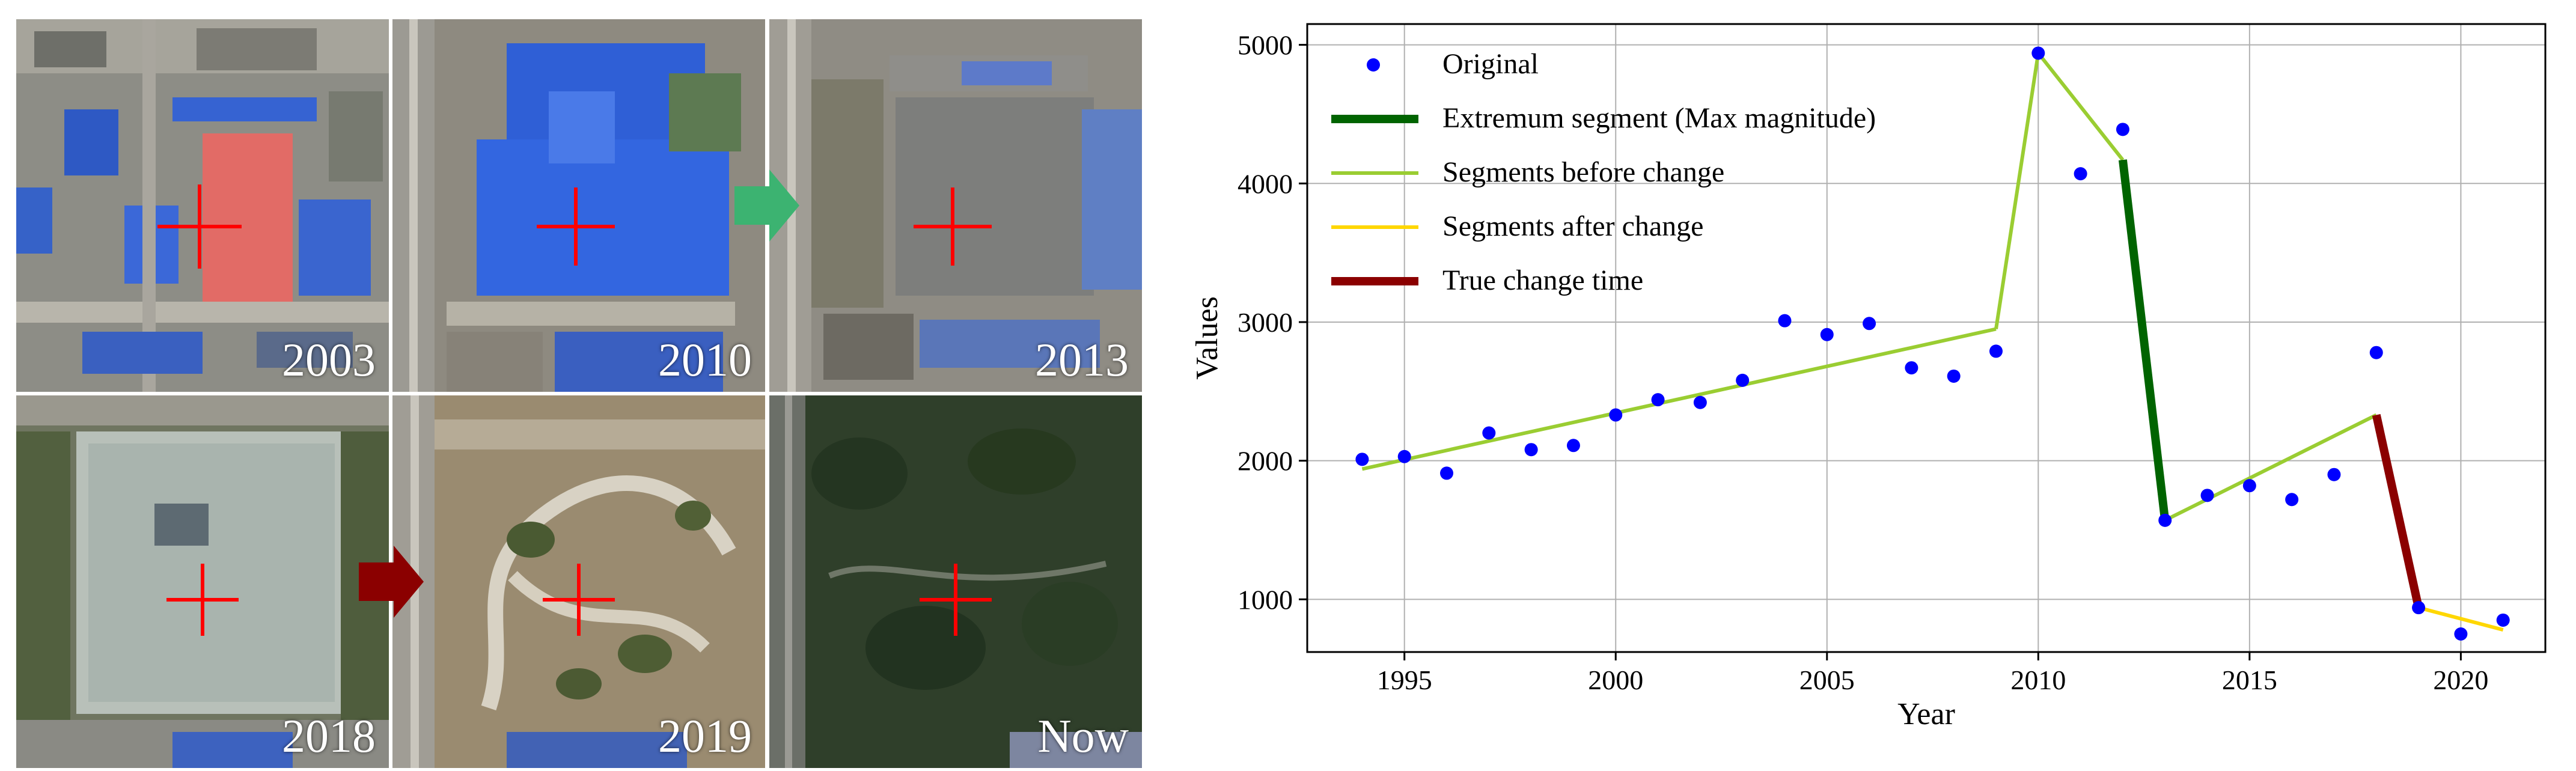  What do you see at coordinates (1926, 714) in the screenshot?
I see `x-axis-label: Year` at bounding box center [1926, 714].